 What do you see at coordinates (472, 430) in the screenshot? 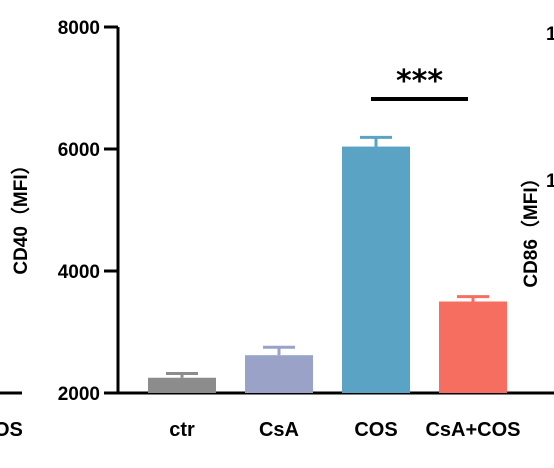
I see `x-tick-label: CsA+COS` at bounding box center [472, 430].